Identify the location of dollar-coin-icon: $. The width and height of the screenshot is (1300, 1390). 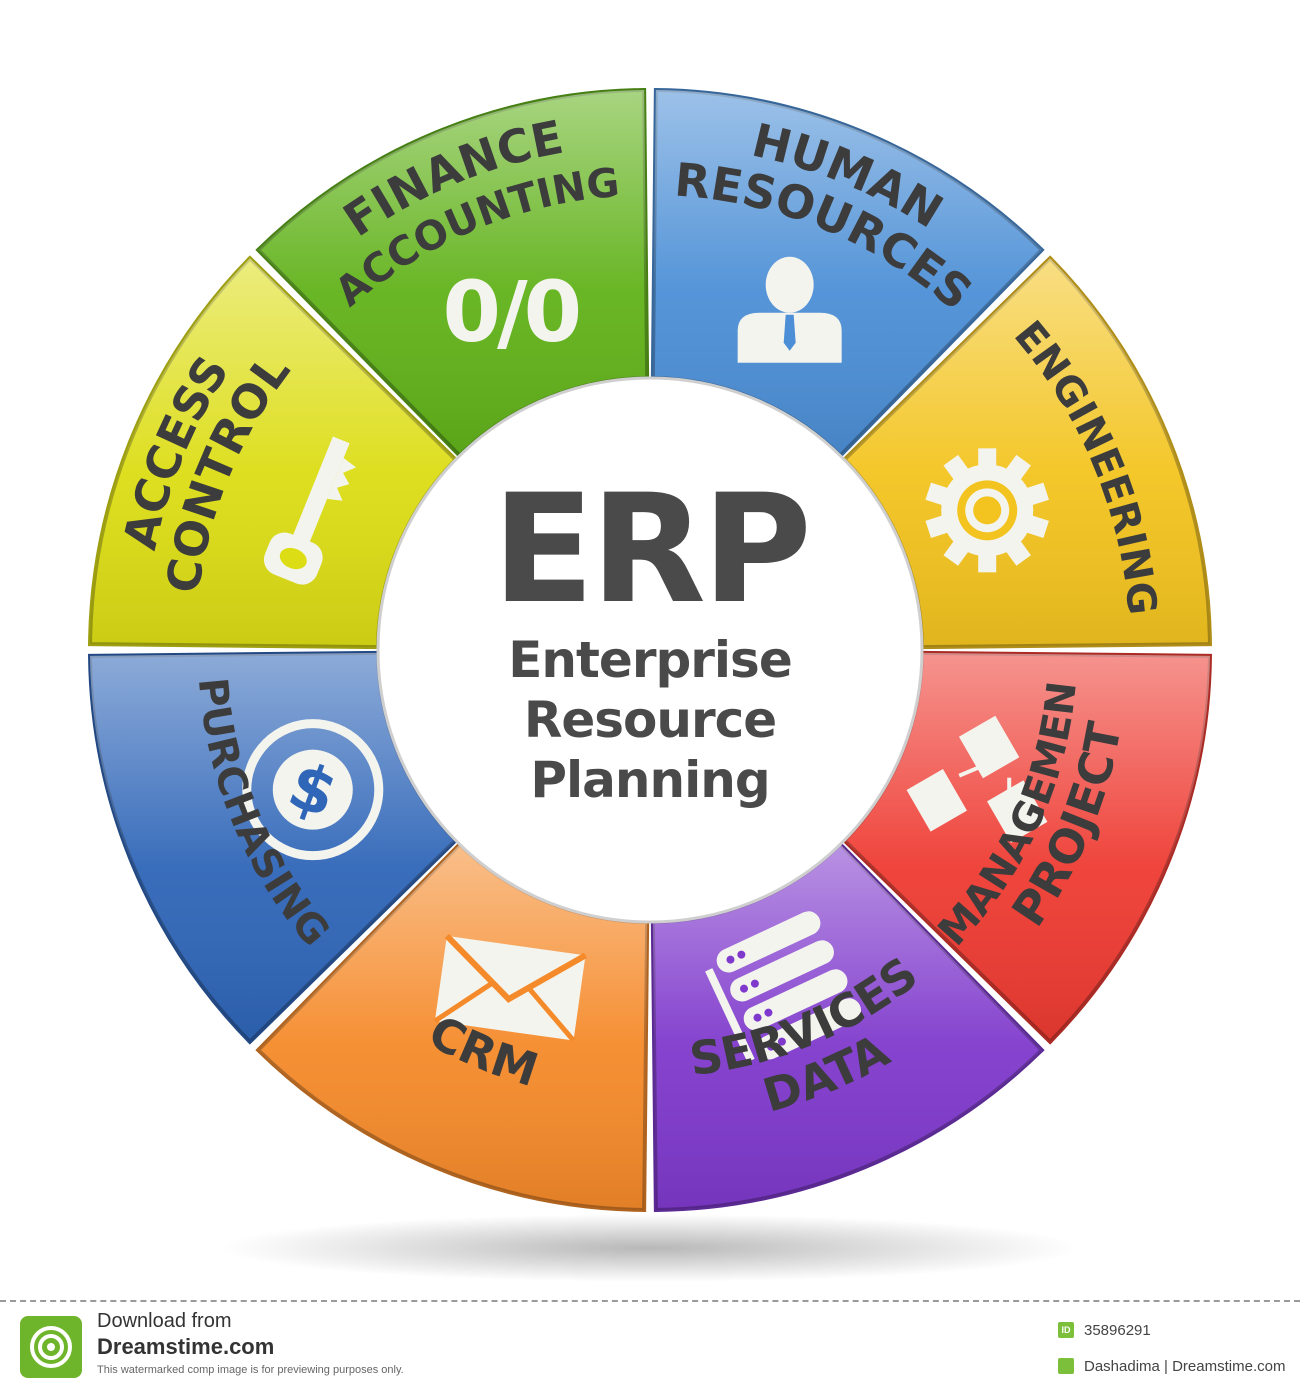
(313, 790).